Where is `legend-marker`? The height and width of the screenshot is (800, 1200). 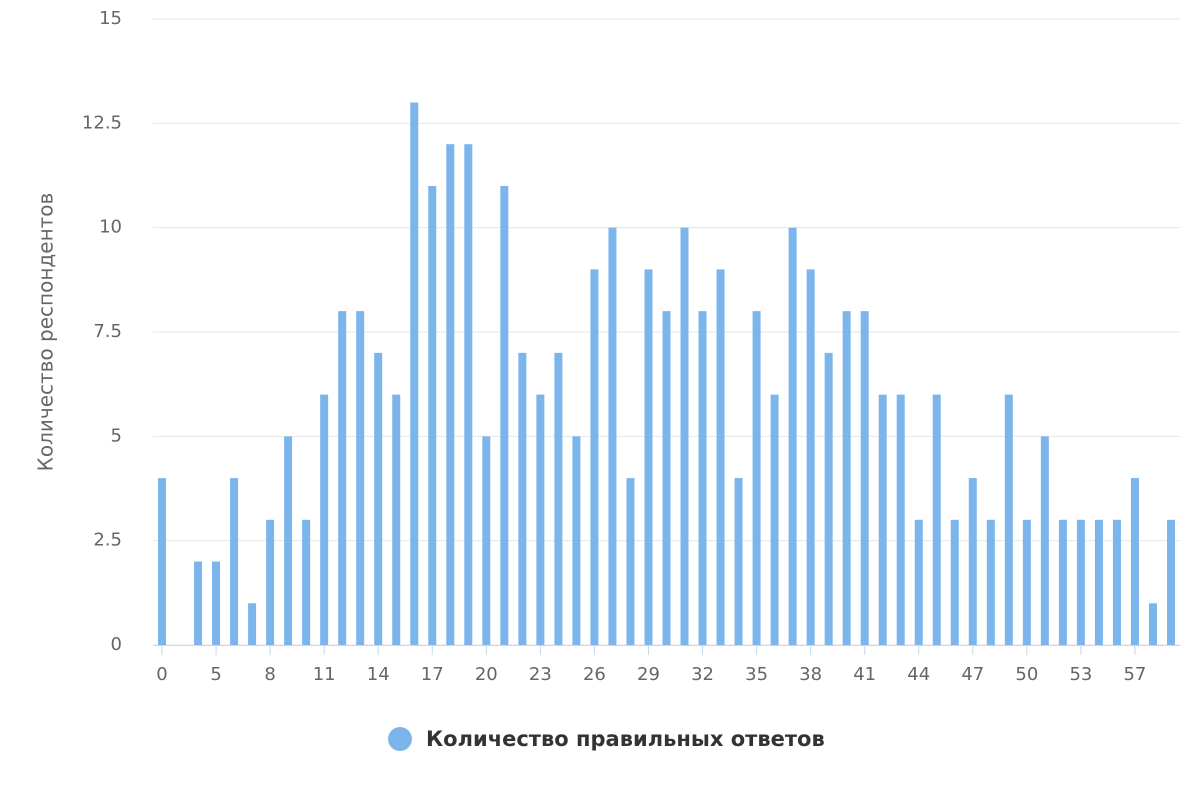
legend-marker is located at coordinates (400, 739).